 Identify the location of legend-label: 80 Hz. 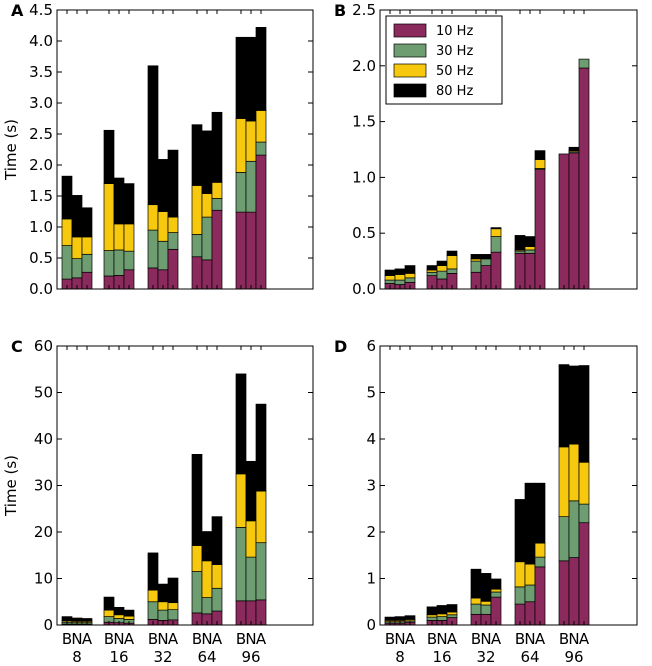
(454, 91).